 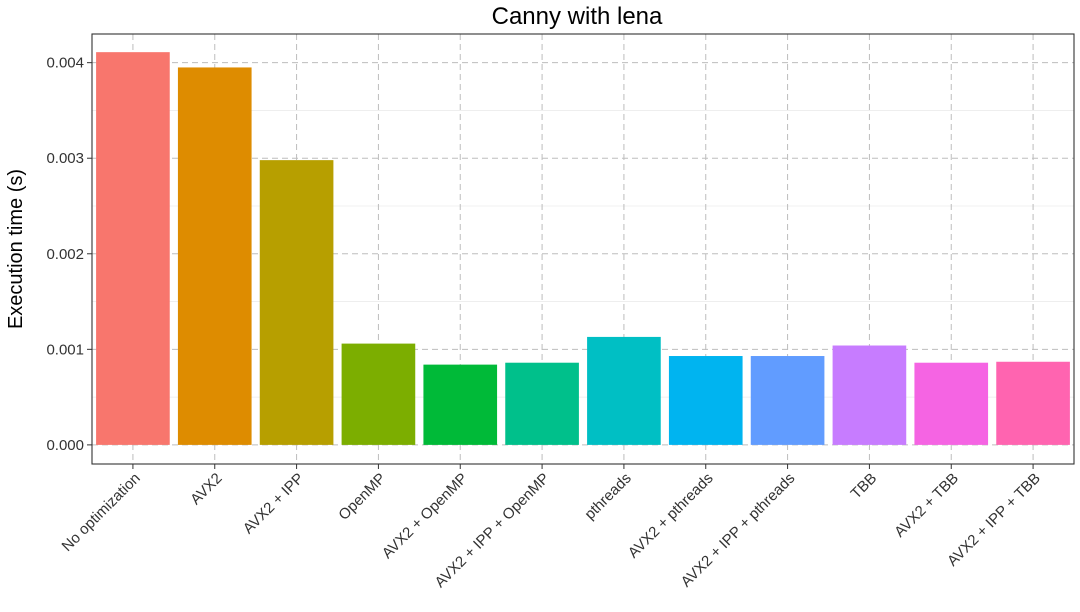 I want to click on x-tick-label: AVX2 + IPP, so click(x=274, y=504).